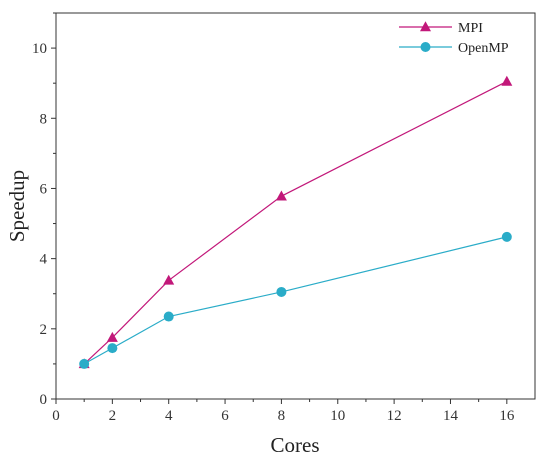 Image resolution: width=550 pixels, height=459 pixels. Describe the element at coordinates (295, 445) in the screenshot. I see `x-axis-title: Cores` at that location.